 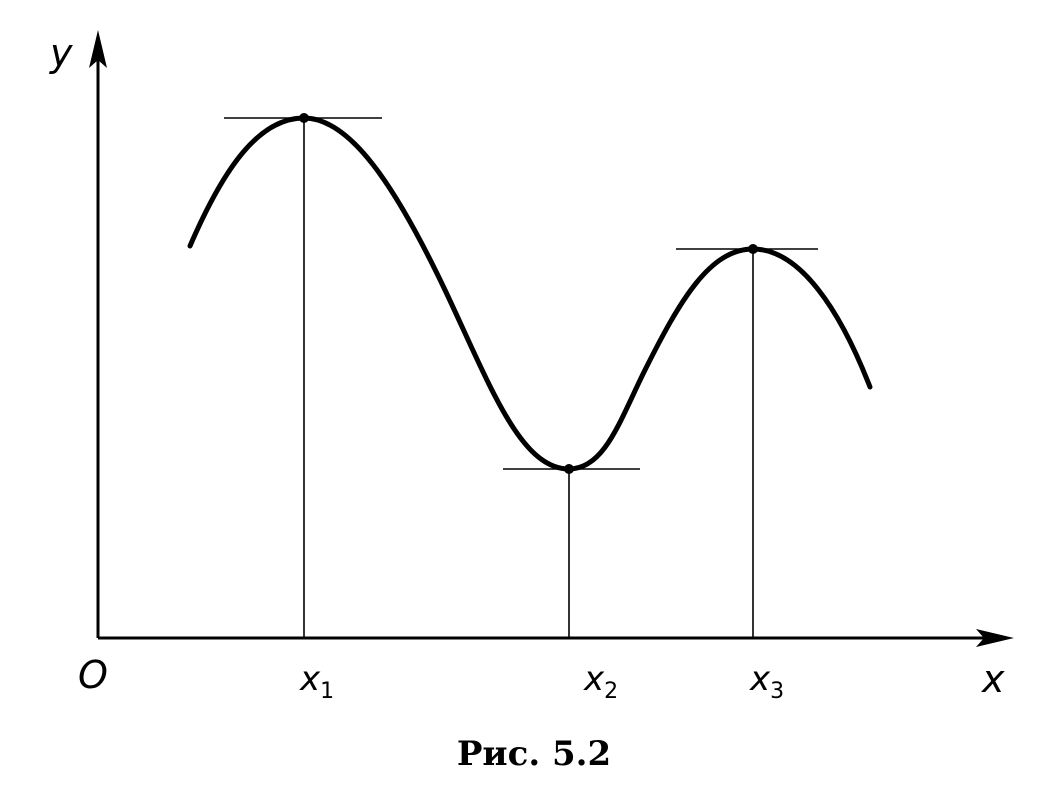 I want to click on x-axis-arrow, so click(x=995, y=638).